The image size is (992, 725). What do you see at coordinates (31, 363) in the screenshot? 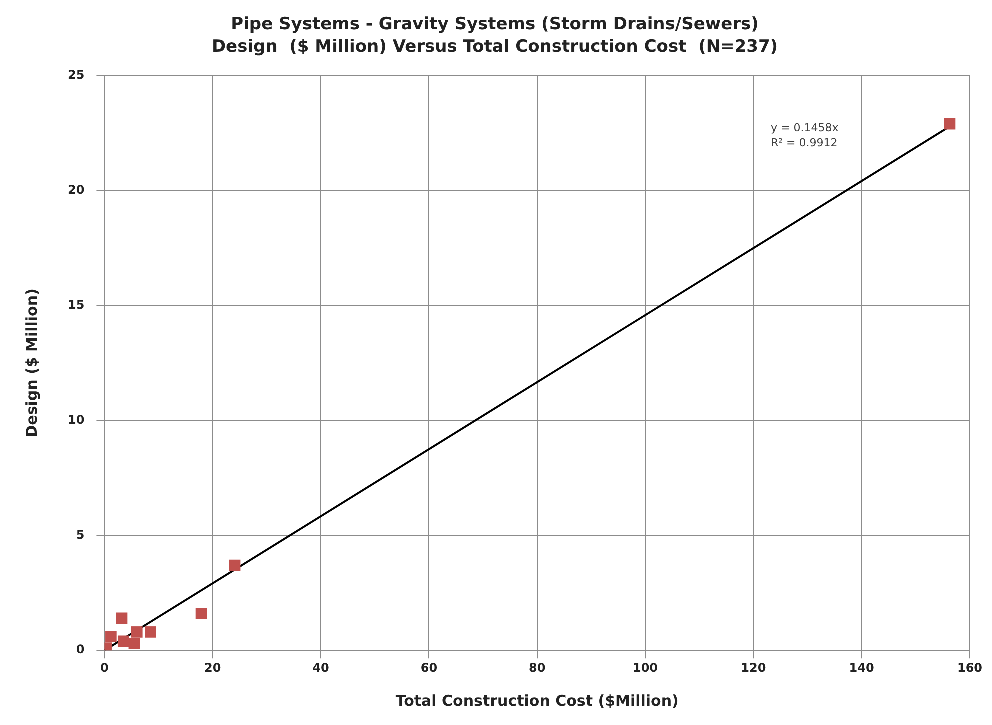
I see `y-axis-title: Design ($ Million)` at bounding box center [31, 363].